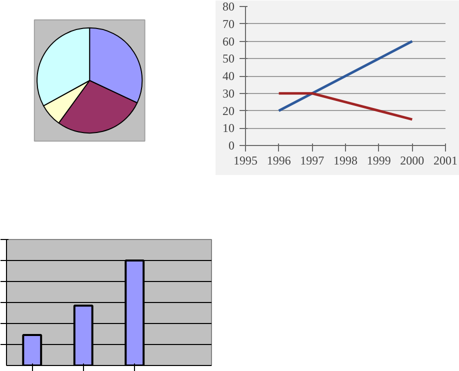 The height and width of the screenshot is (371, 459). Describe the element at coordinates (446, 161) in the screenshot. I see `x-tick-label: 2001` at that location.